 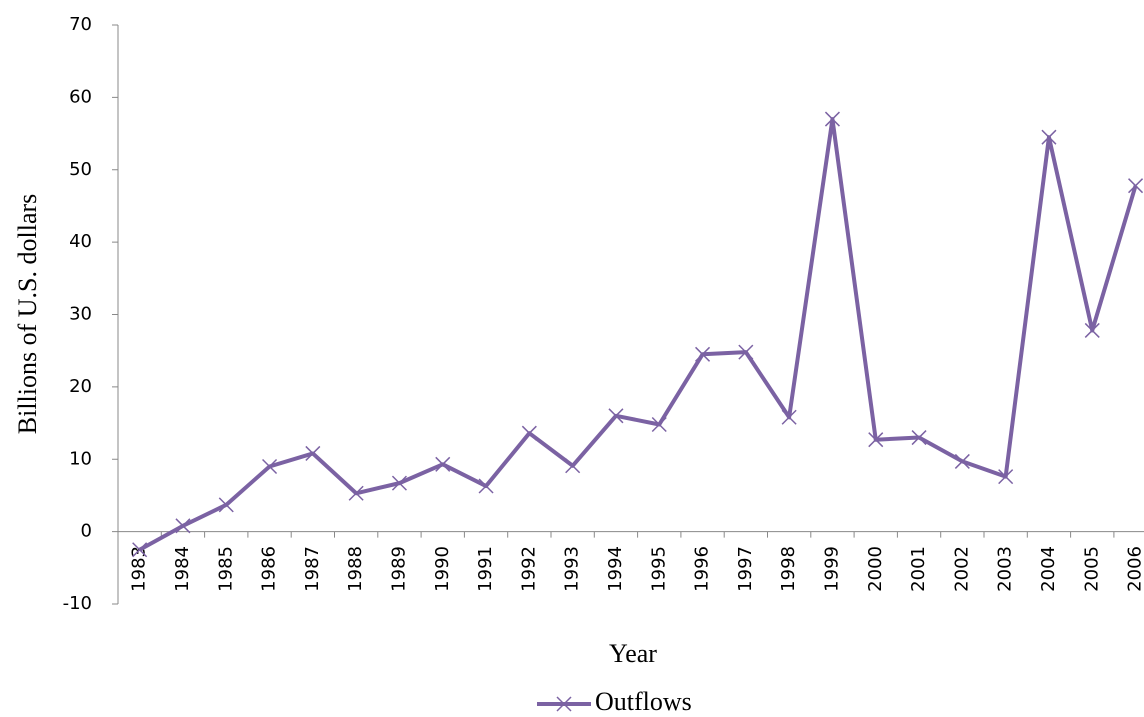 I want to click on x-tick-label: 2000, so click(x=875, y=569).